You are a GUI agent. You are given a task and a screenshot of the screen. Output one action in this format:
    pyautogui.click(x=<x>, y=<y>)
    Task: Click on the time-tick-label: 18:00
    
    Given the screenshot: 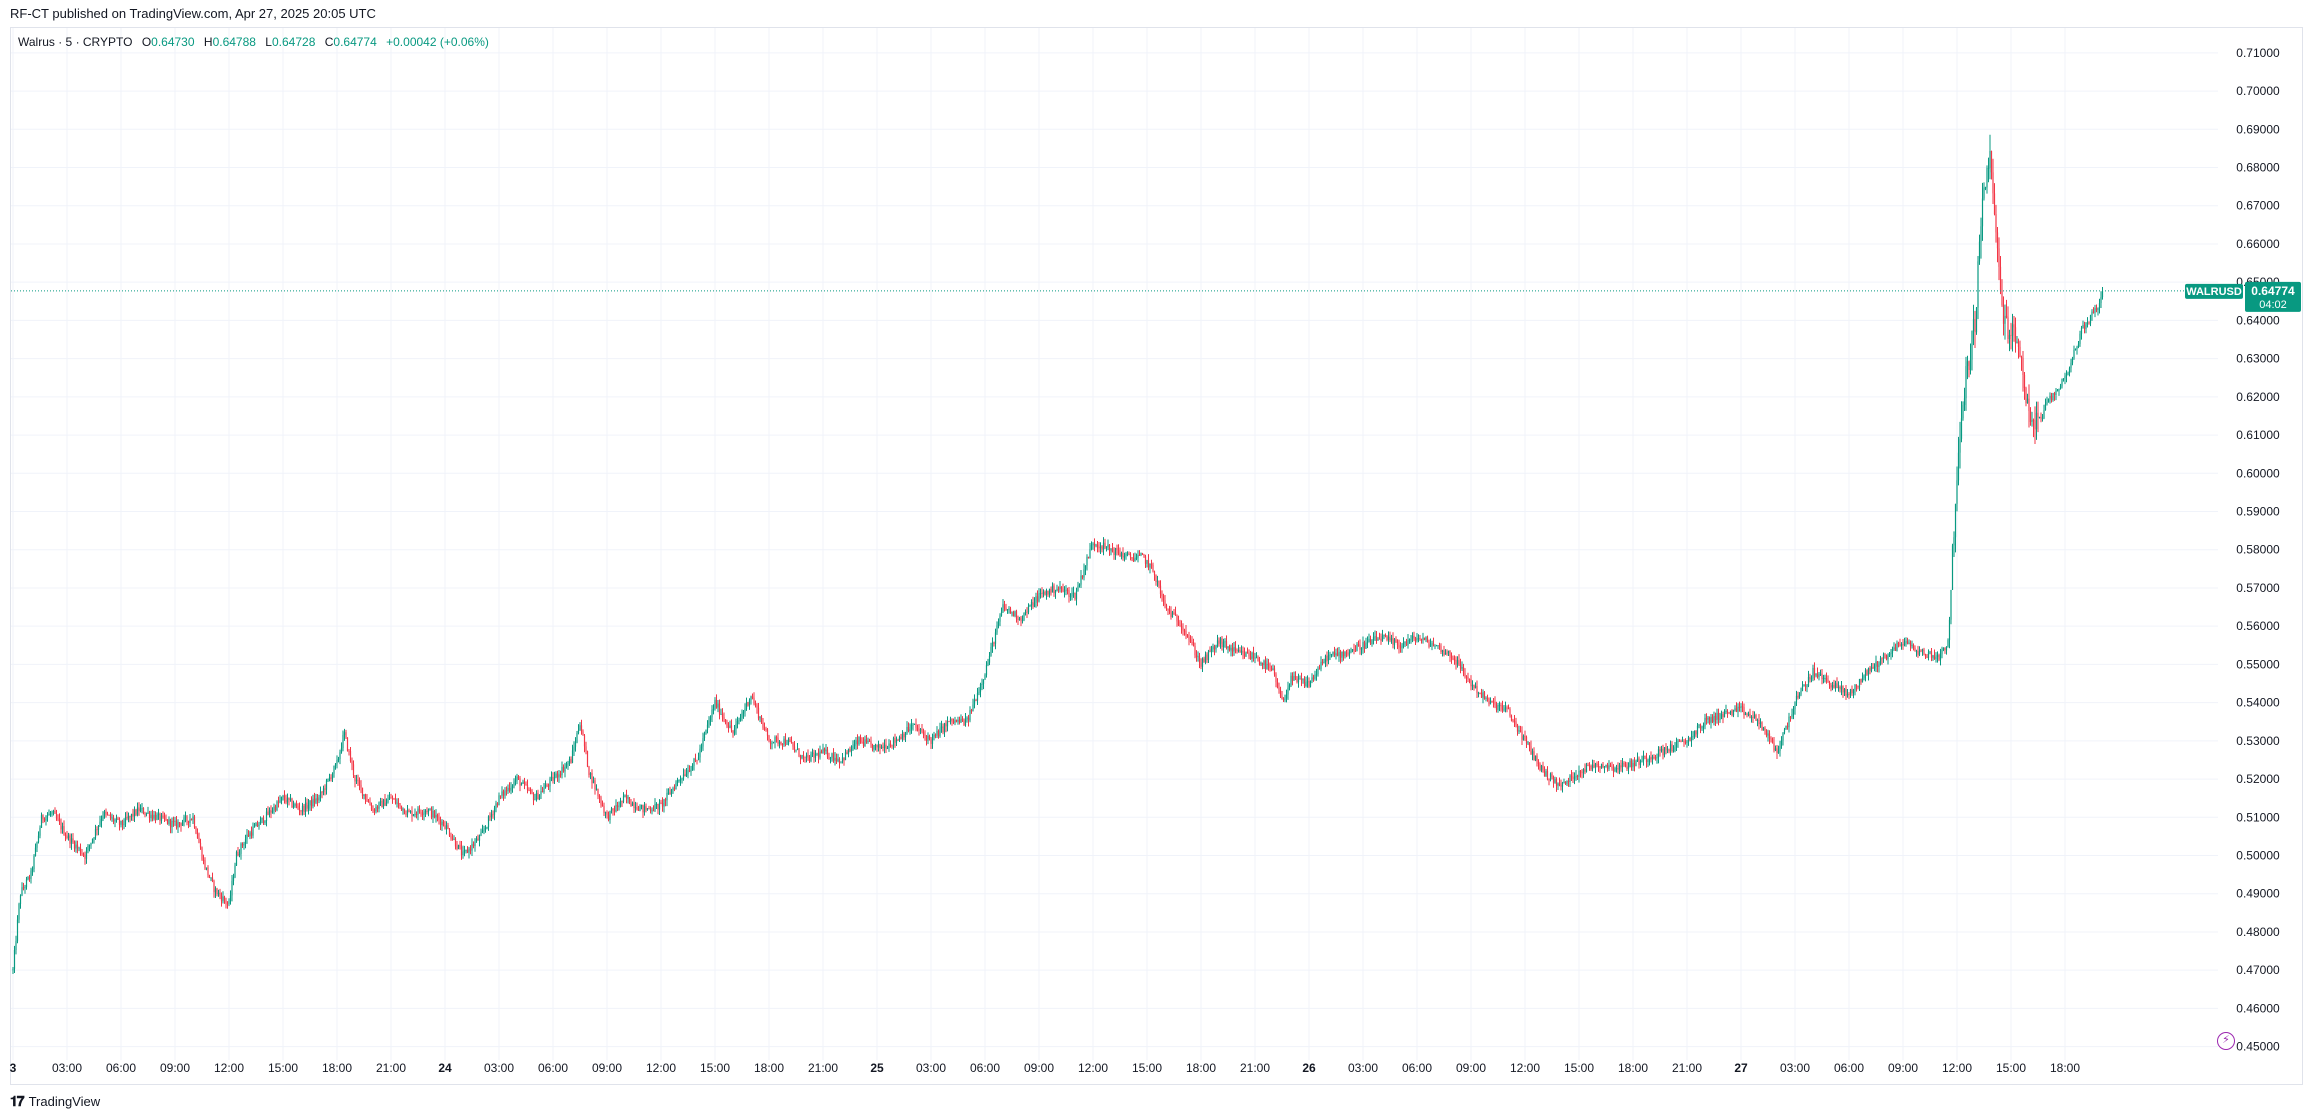 What is the action you would take?
    pyautogui.click(x=769, y=1068)
    